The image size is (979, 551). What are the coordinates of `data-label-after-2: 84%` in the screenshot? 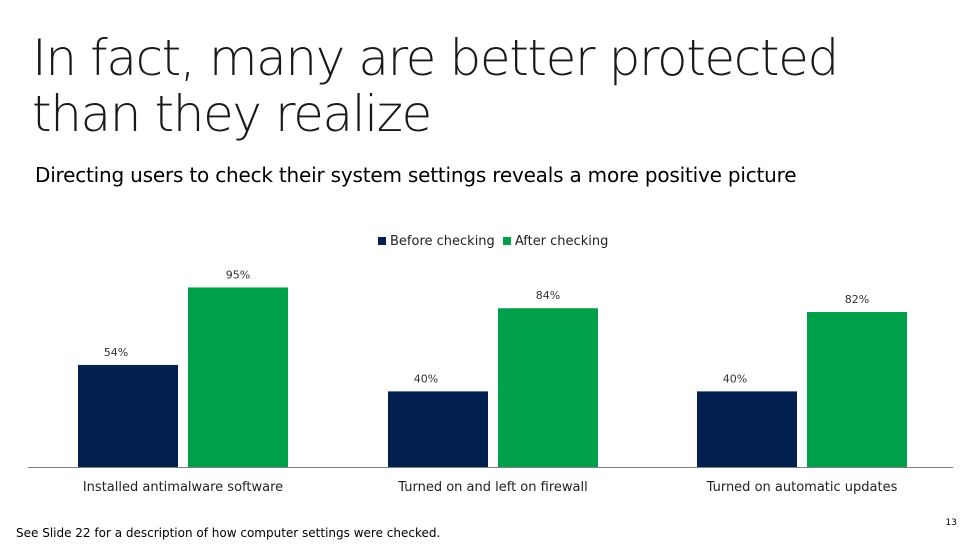 It's located at (548, 295).